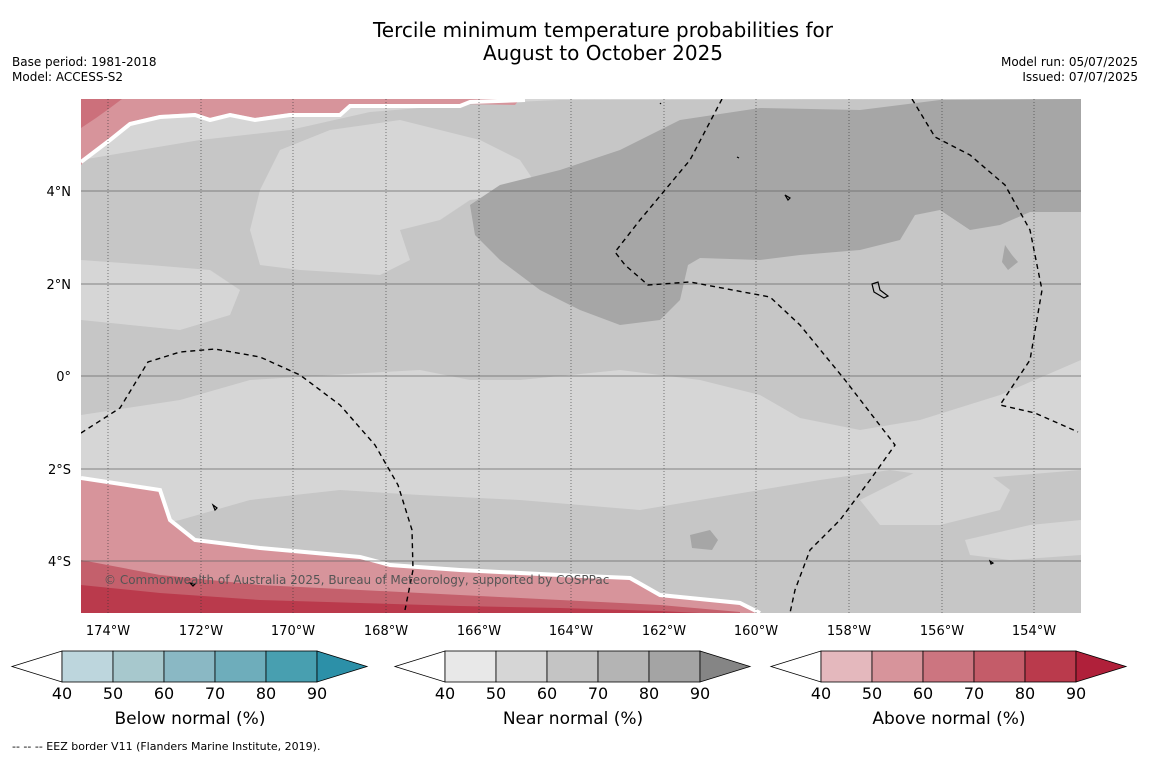 The width and height of the screenshot is (1150, 758). I want to click on model-name: Model: ACCESS-S2, so click(68, 77).